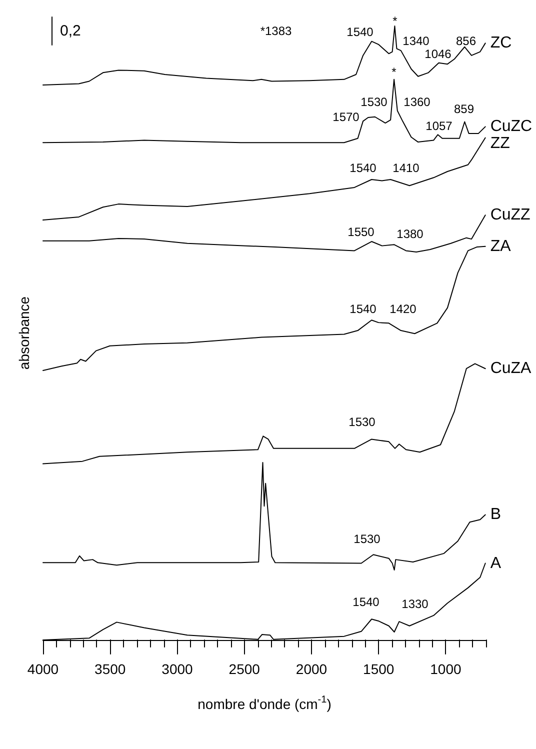 Image resolution: width=536 pixels, height=749 pixels. I want to click on series-label: CuZC, so click(511, 127).